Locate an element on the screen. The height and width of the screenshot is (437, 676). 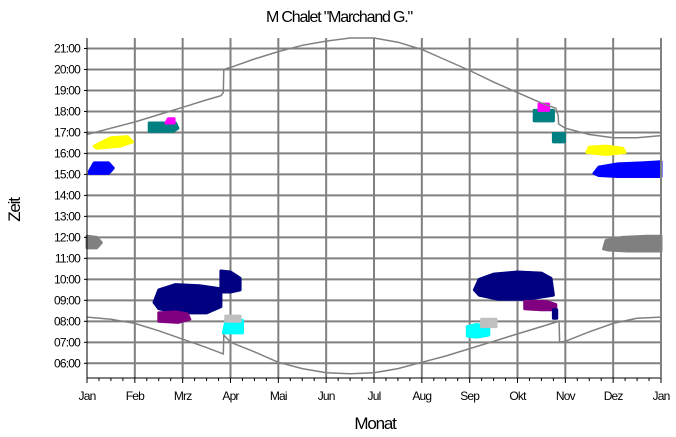
x-tick-label: Jun is located at coordinates (326, 396).